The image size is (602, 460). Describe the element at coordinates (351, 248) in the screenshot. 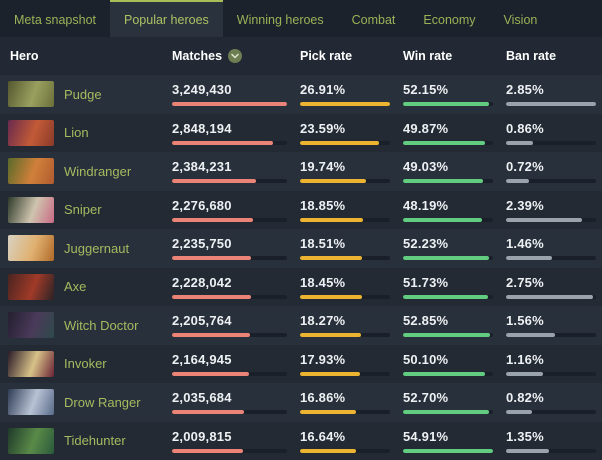

I see `pick-rate-cell: 18.51%` at that location.